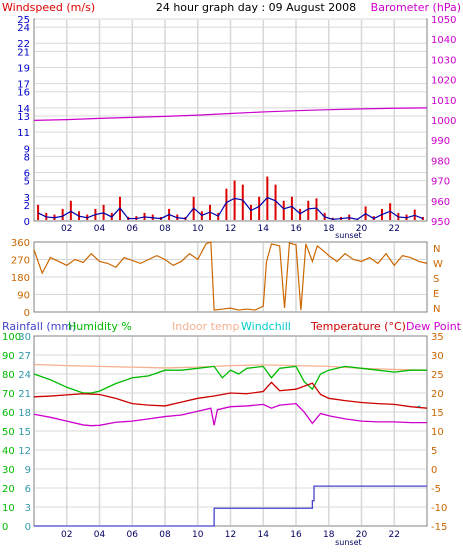  What do you see at coordinates (5, 527) in the screenshot?
I see `humidity-tick-label: 0` at bounding box center [5, 527].